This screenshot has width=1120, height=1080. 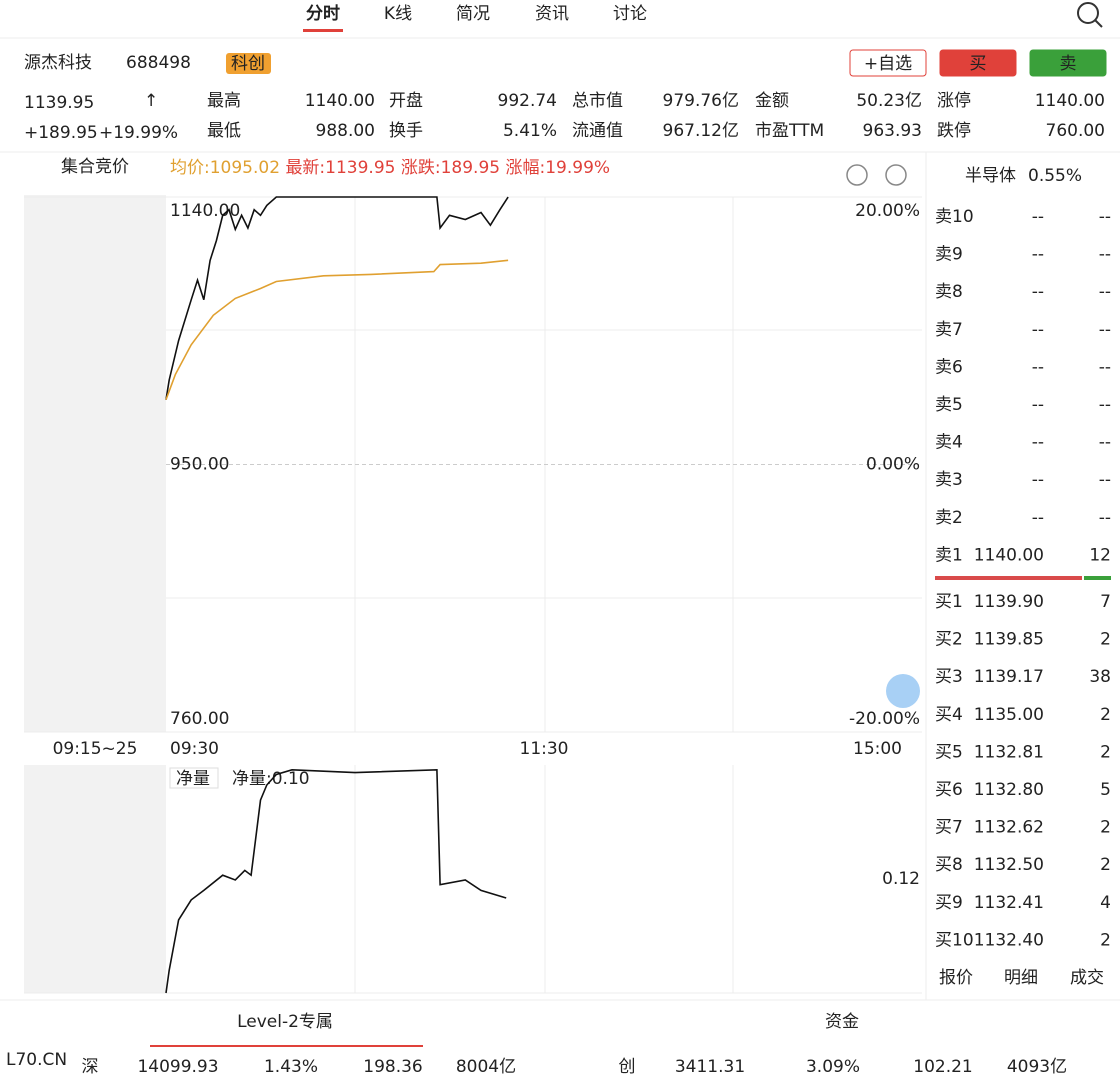 I want to click on x-tick-label: 15:00, so click(x=877, y=749).